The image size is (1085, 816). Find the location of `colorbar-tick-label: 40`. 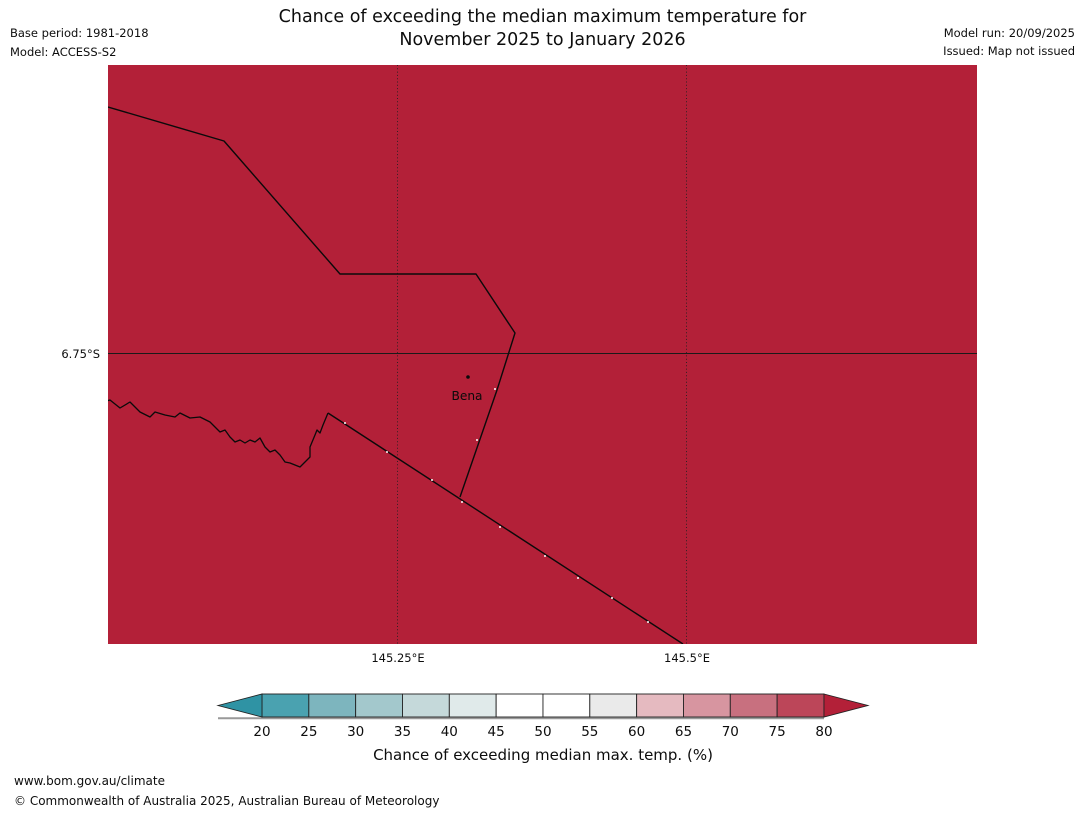

colorbar-tick-label: 40 is located at coordinates (449, 732).